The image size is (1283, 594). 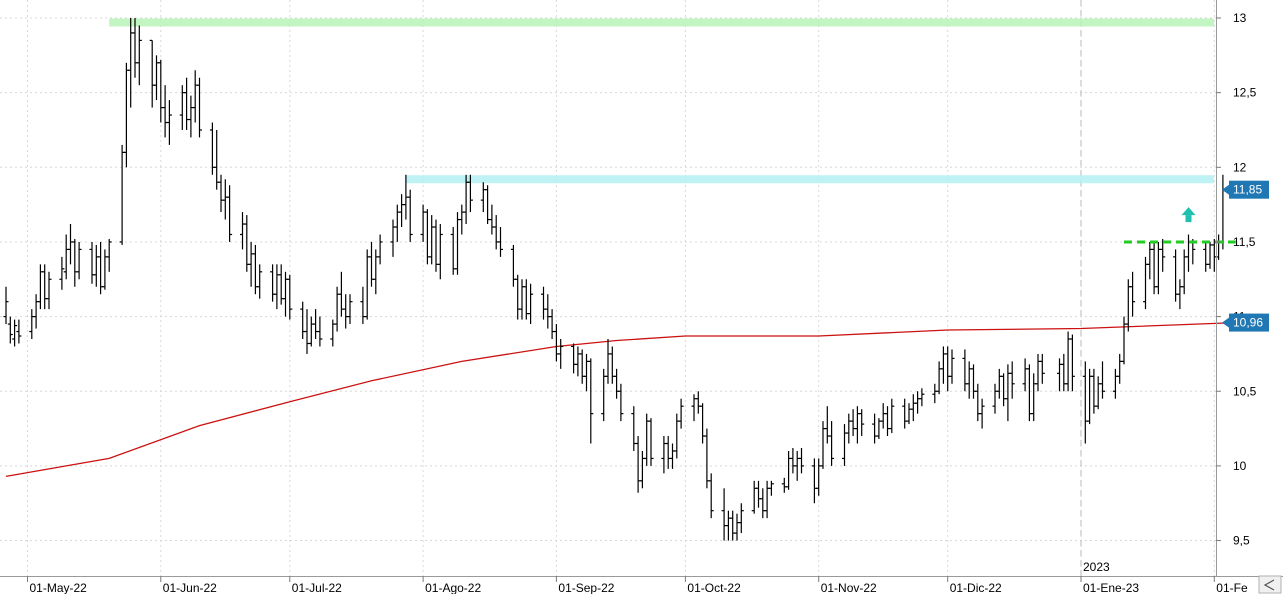 What do you see at coordinates (1188, 211) in the screenshot?
I see `arrow-up-head` at bounding box center [1188, 211].